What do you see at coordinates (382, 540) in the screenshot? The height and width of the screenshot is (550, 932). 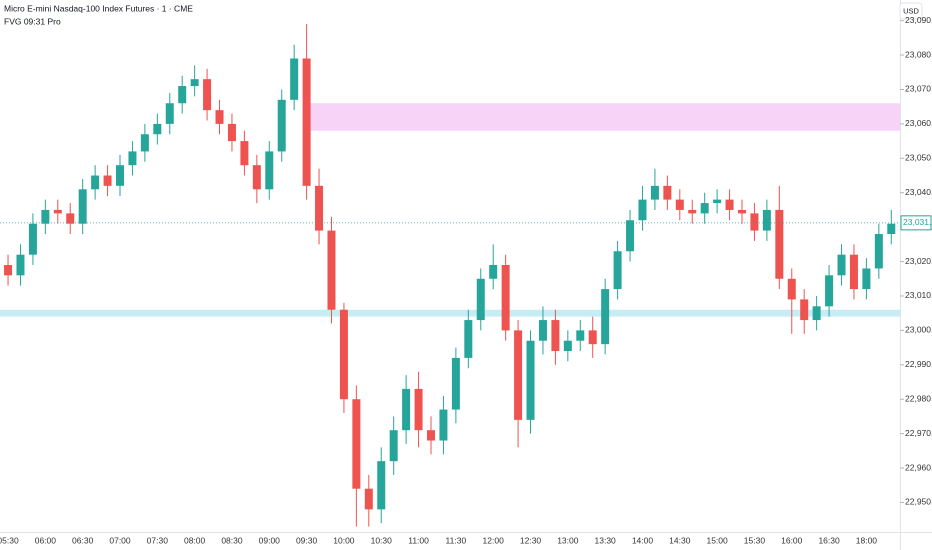 I see `x-tick-label: 10:30` at bounding box center [382, 540].